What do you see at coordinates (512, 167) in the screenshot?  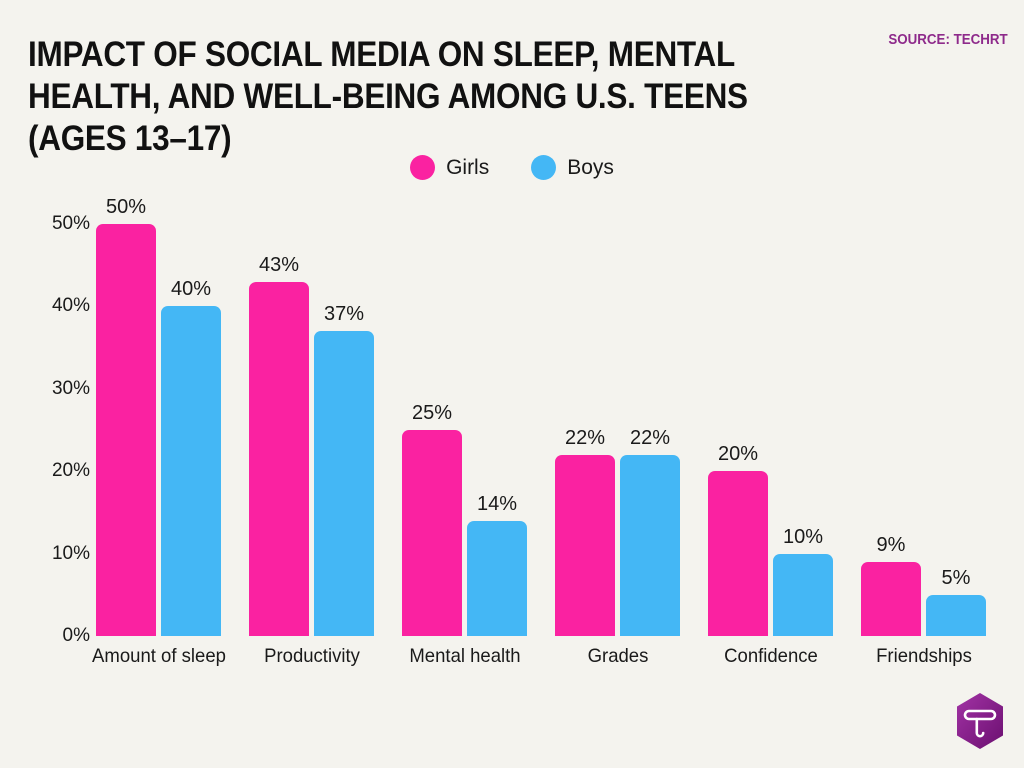 I see `chart-legend: Girls Boys` at bounding box center [512, 167].